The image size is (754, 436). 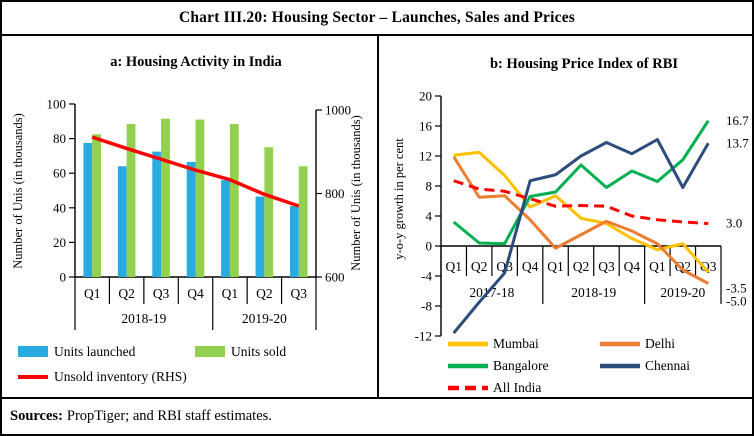 What do you see at coordinates (59, 138) in the screenshot?
I see `y-tick-label-left: 80` at bounding box center [59, 138].